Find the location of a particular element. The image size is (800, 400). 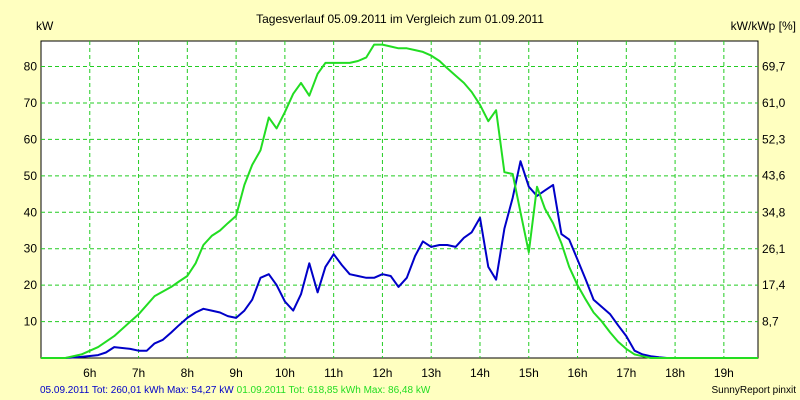

x-tick-label: 11h is located at coordinates (333, 373).